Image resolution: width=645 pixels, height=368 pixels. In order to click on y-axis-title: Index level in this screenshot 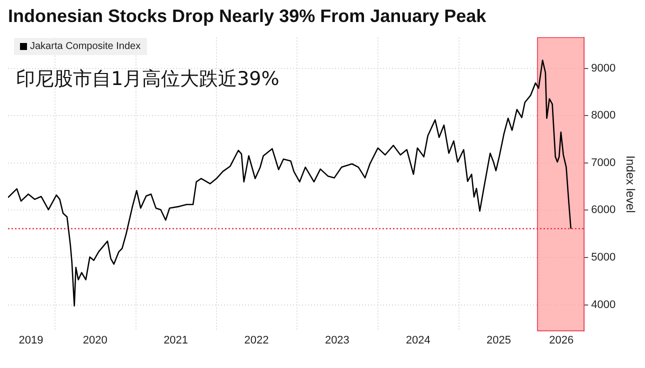, I will do `click(630, 184)`.